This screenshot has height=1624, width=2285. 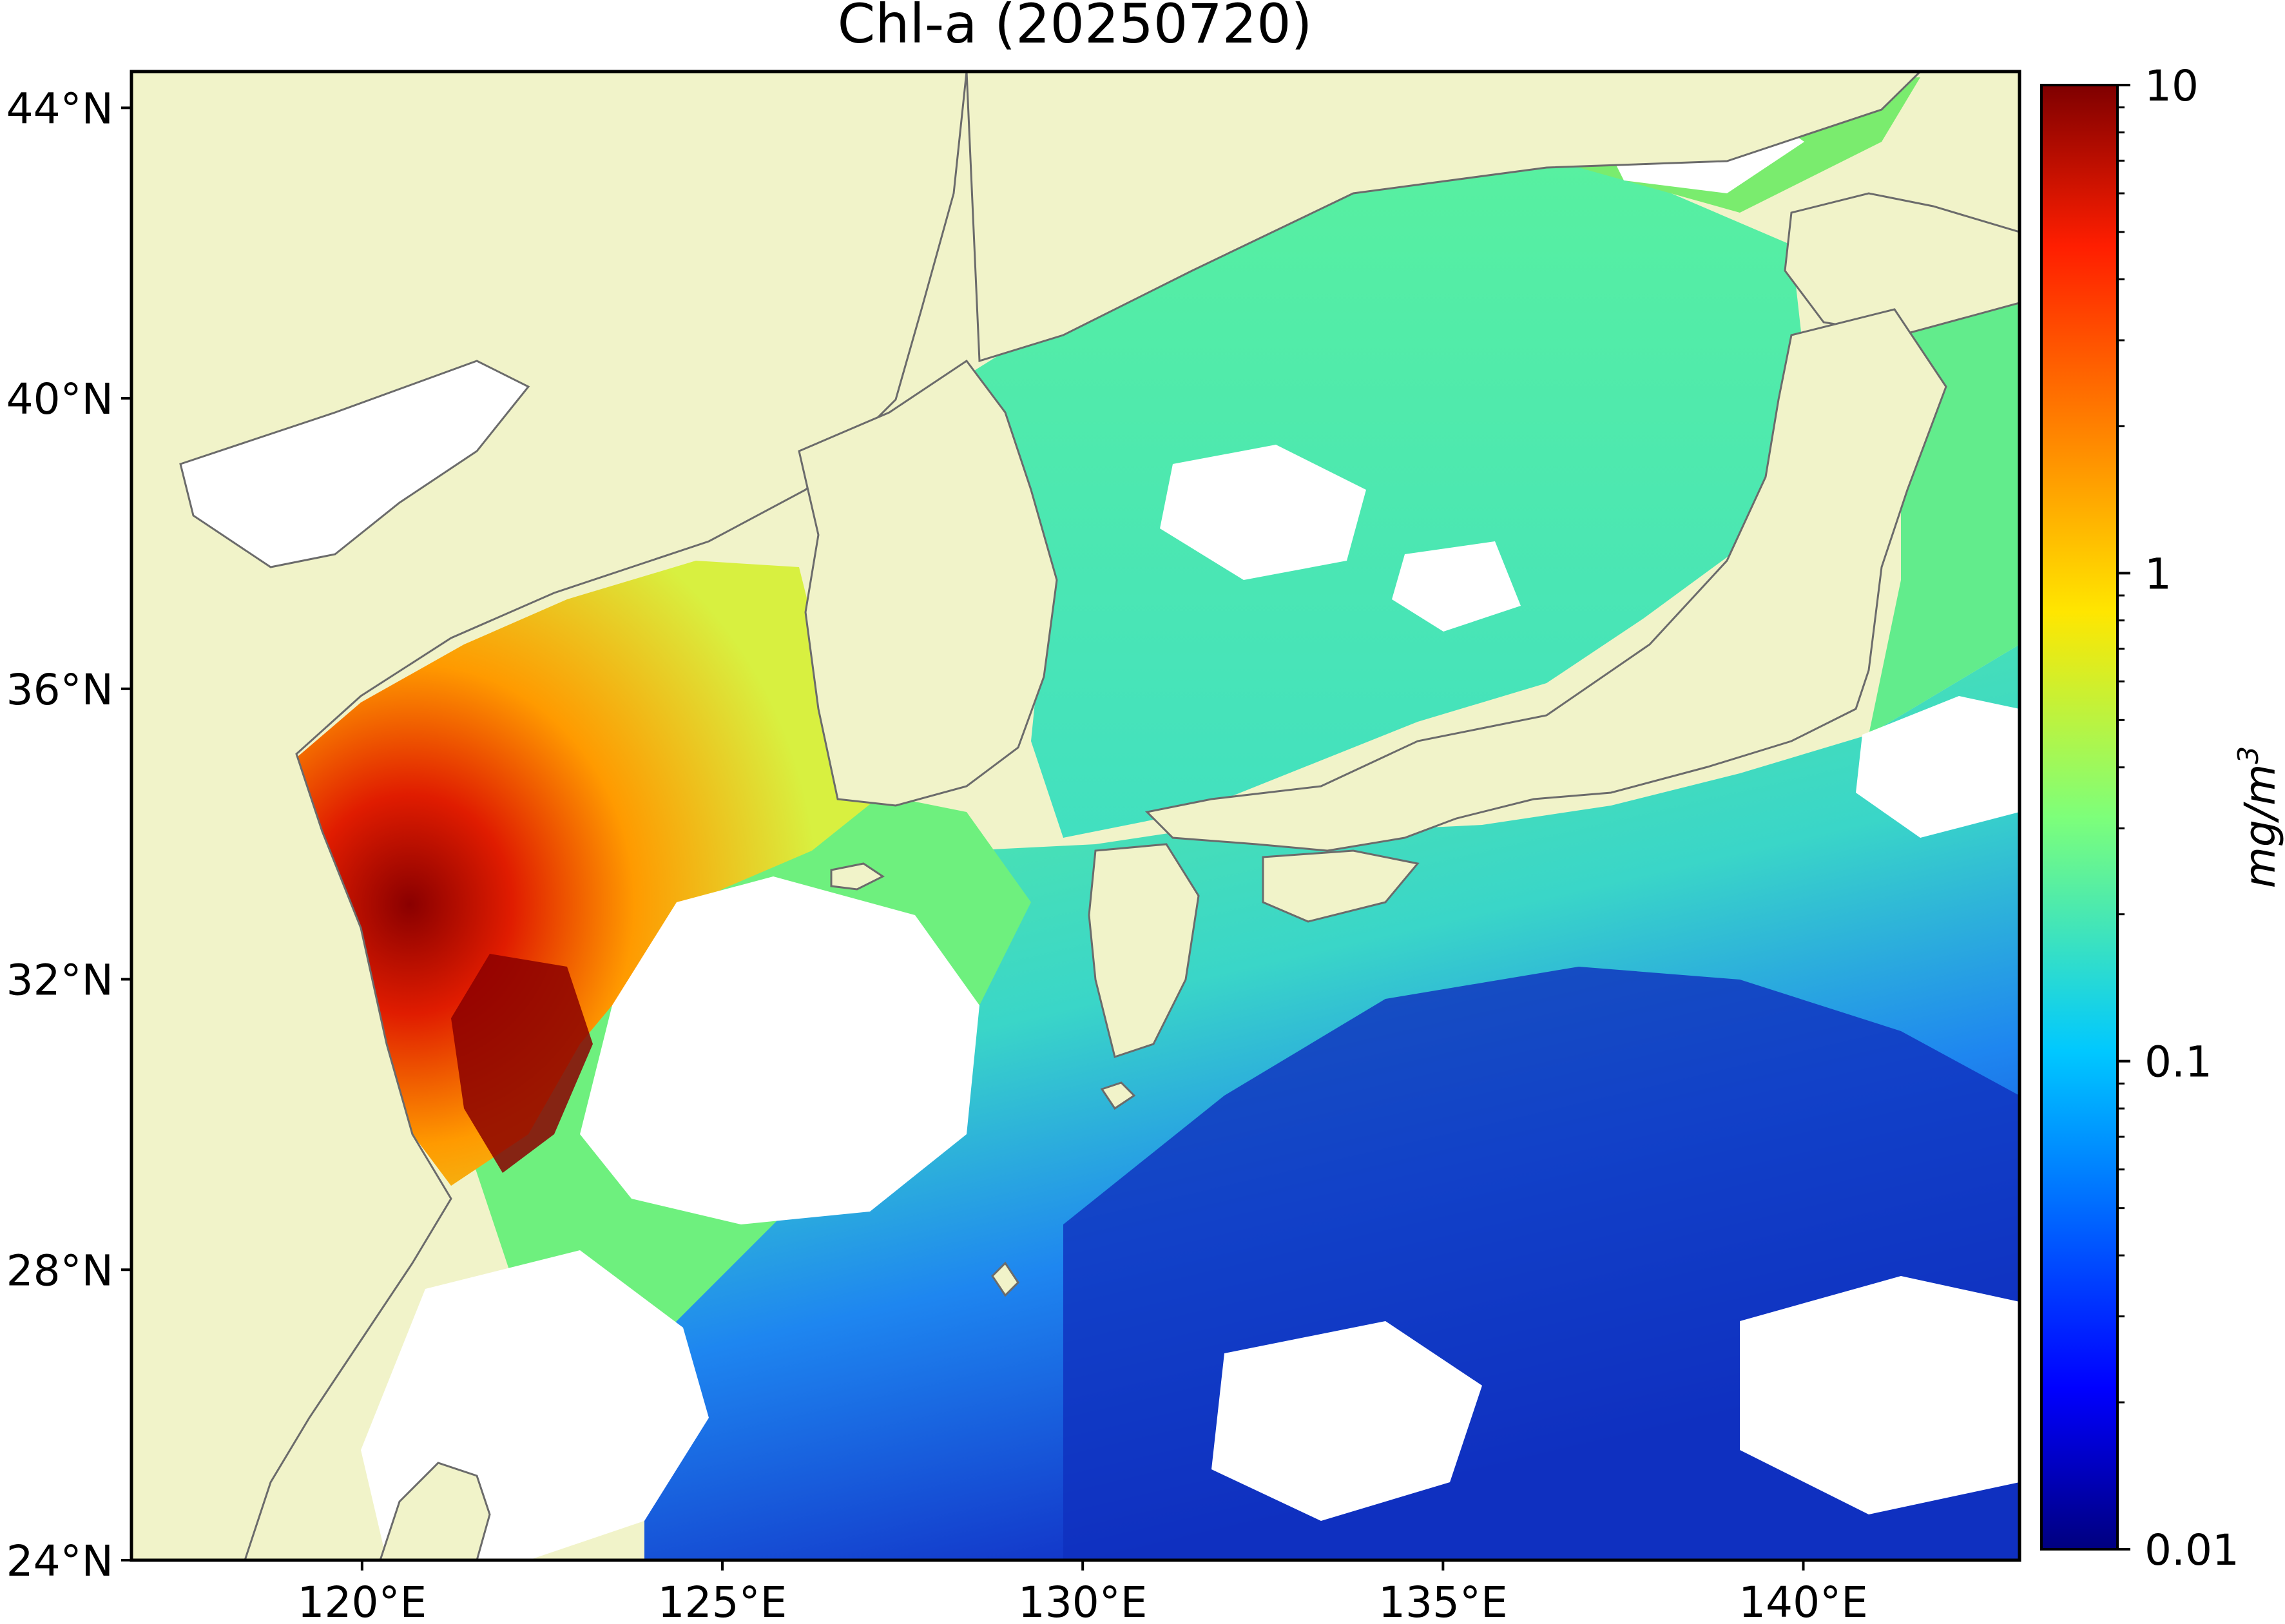 I want to click on colorbar-tick-label: 0.01, so click(x=2192, y=1550).